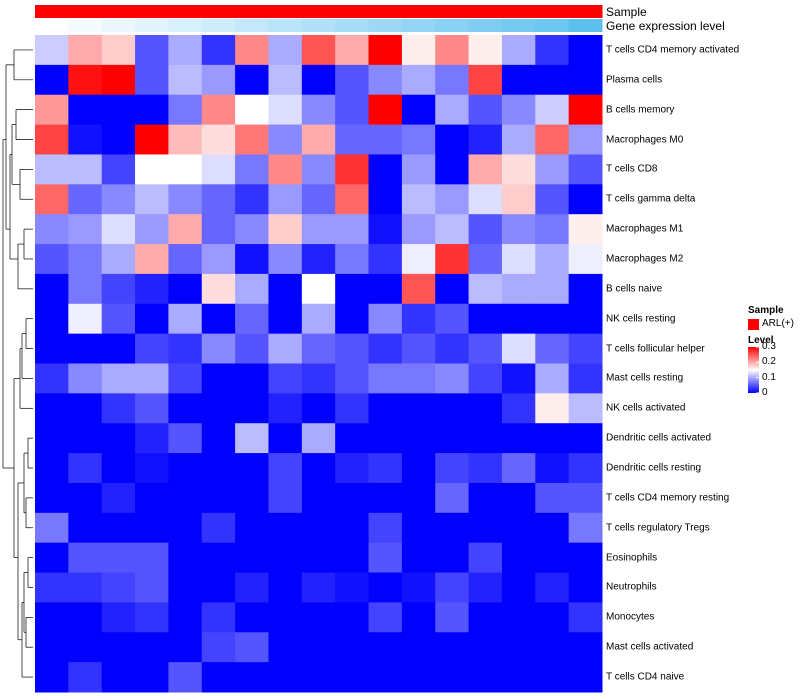 The width and height of the screenshot is (800, 700). I want to click on legend-level-tick-label: 0.1, so click(769, 377).